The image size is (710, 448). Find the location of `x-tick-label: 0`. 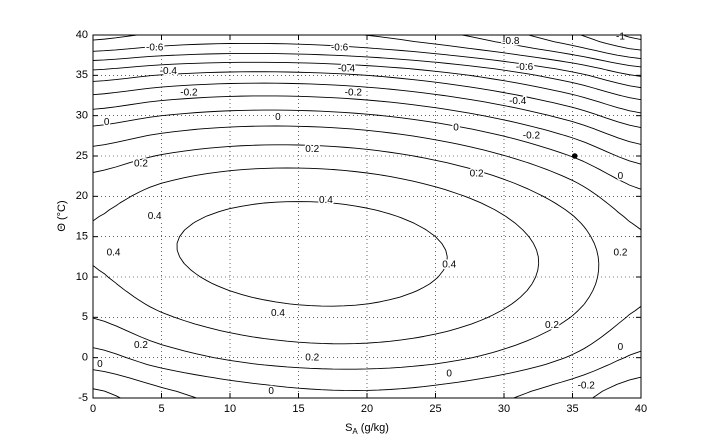

x-tick-label: 0 is located at coordinates (93, 409).